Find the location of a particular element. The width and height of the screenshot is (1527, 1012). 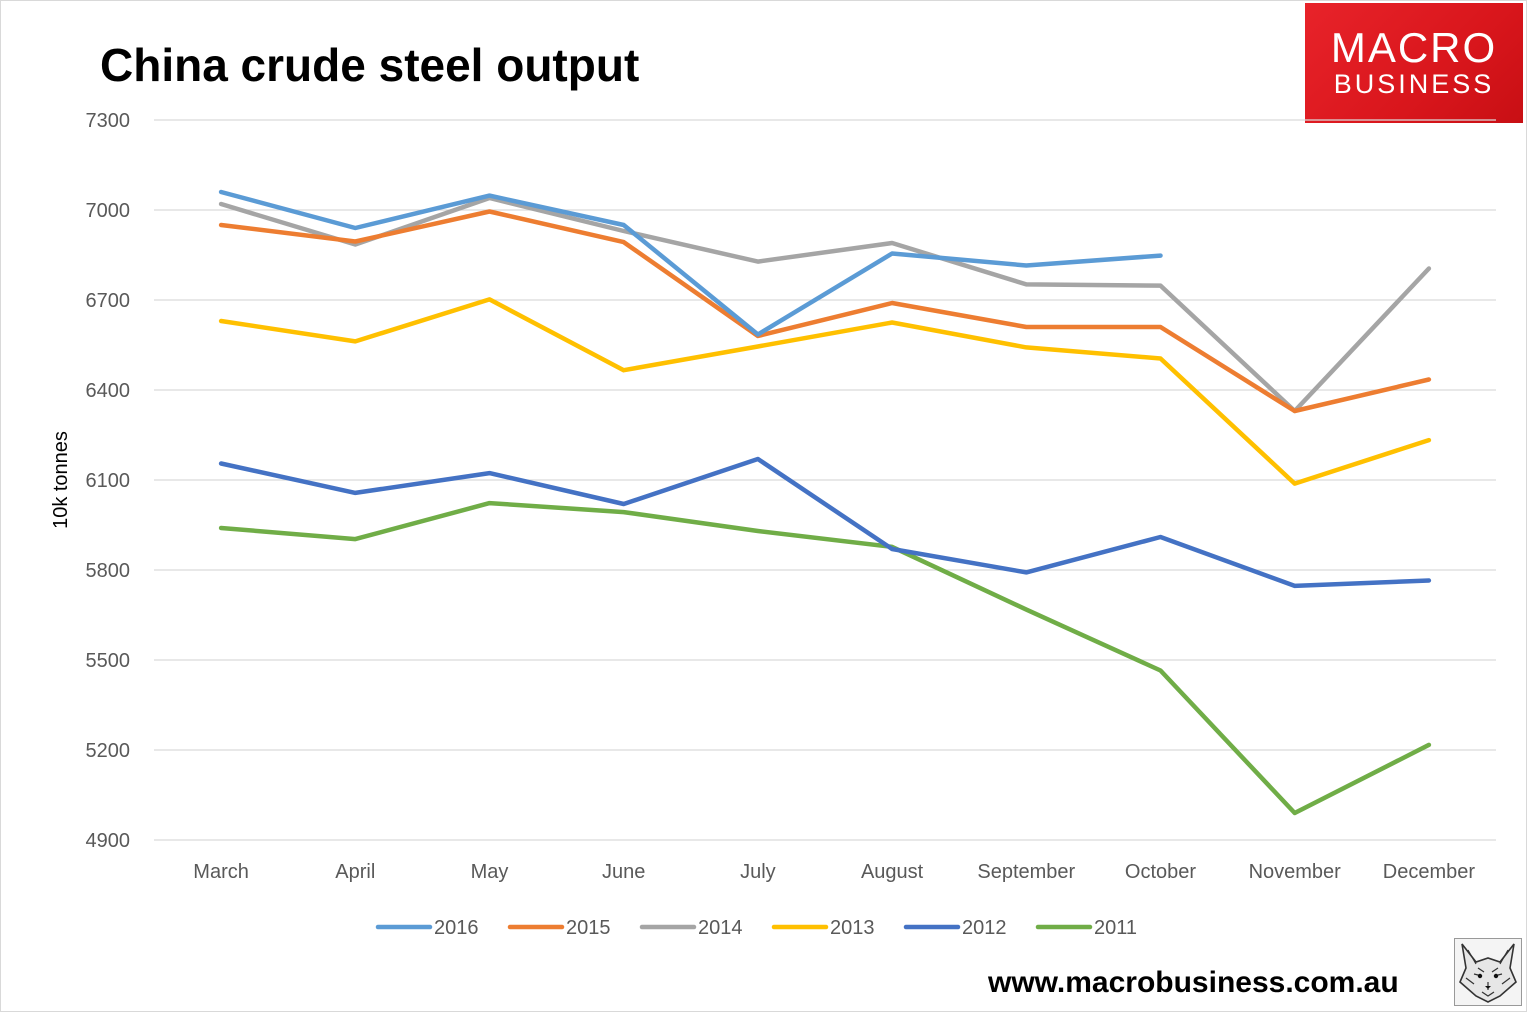

y-tick-label: 5500 is located at coordinates (108, 661).